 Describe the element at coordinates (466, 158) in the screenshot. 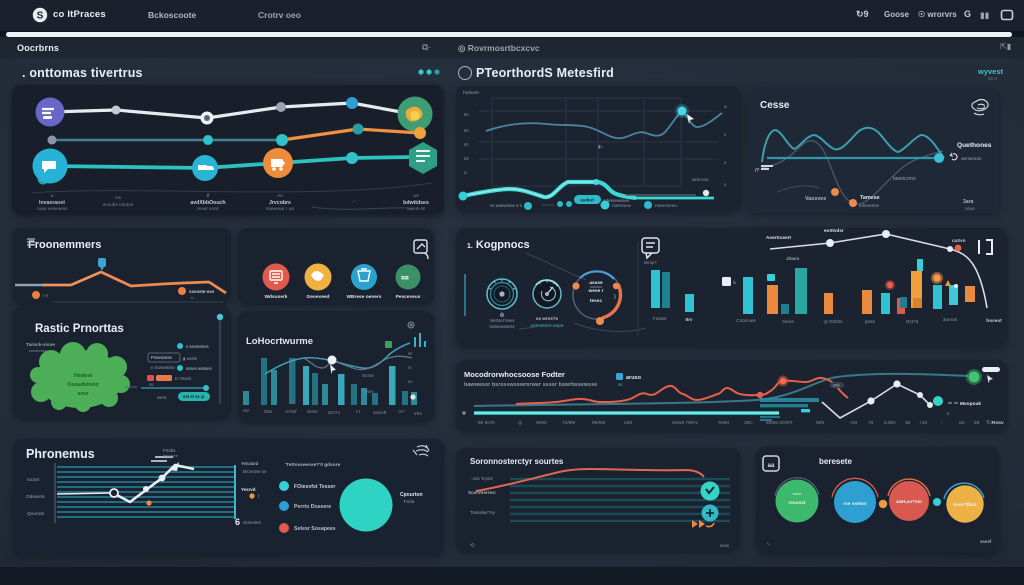

I see `svg-text: kd` at that location.